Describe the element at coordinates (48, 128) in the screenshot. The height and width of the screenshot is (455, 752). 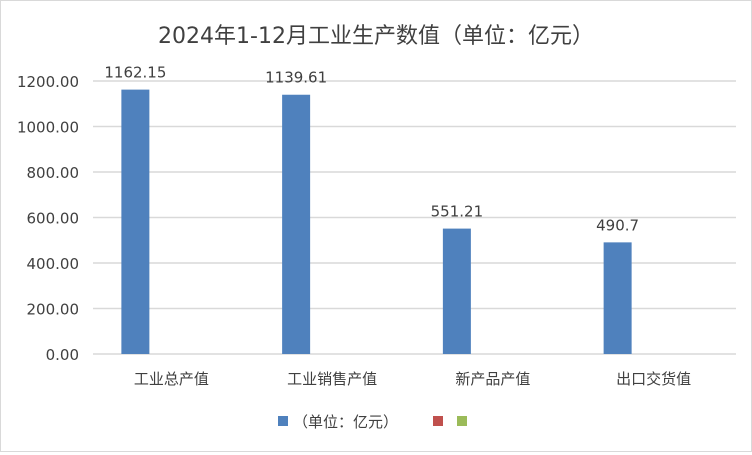
I see `y-tick-label: 1000.00` at that location.